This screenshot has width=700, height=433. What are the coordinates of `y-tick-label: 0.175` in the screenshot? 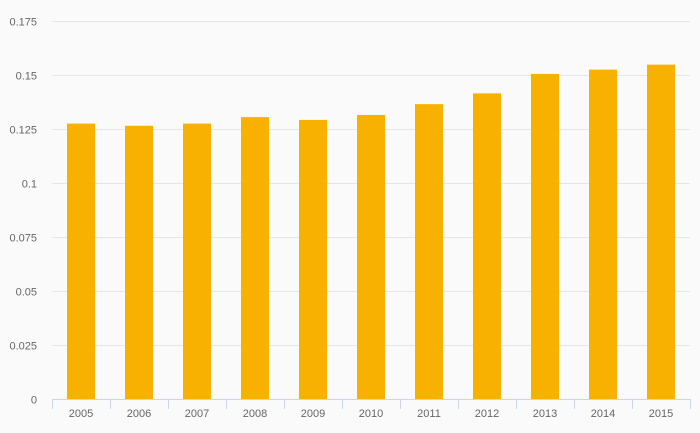 It's located at (23, 23).